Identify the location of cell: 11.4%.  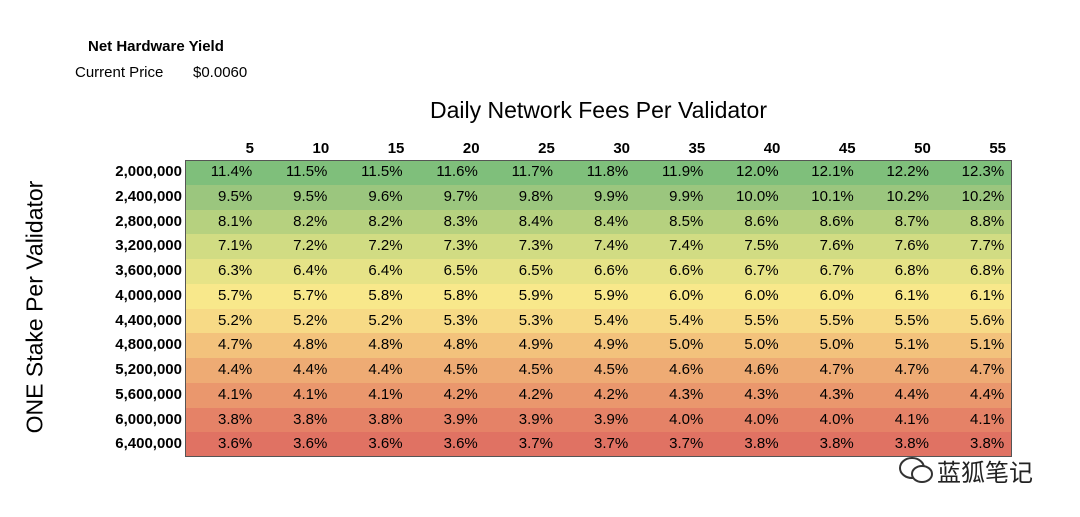
(223, 172).